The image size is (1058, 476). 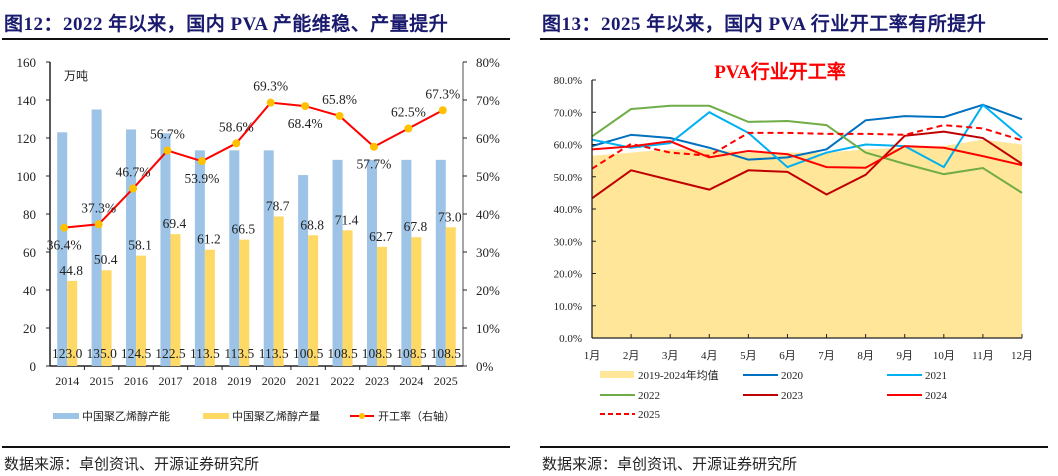 I want to click on left-title-rule, so click(x=256, y=39).